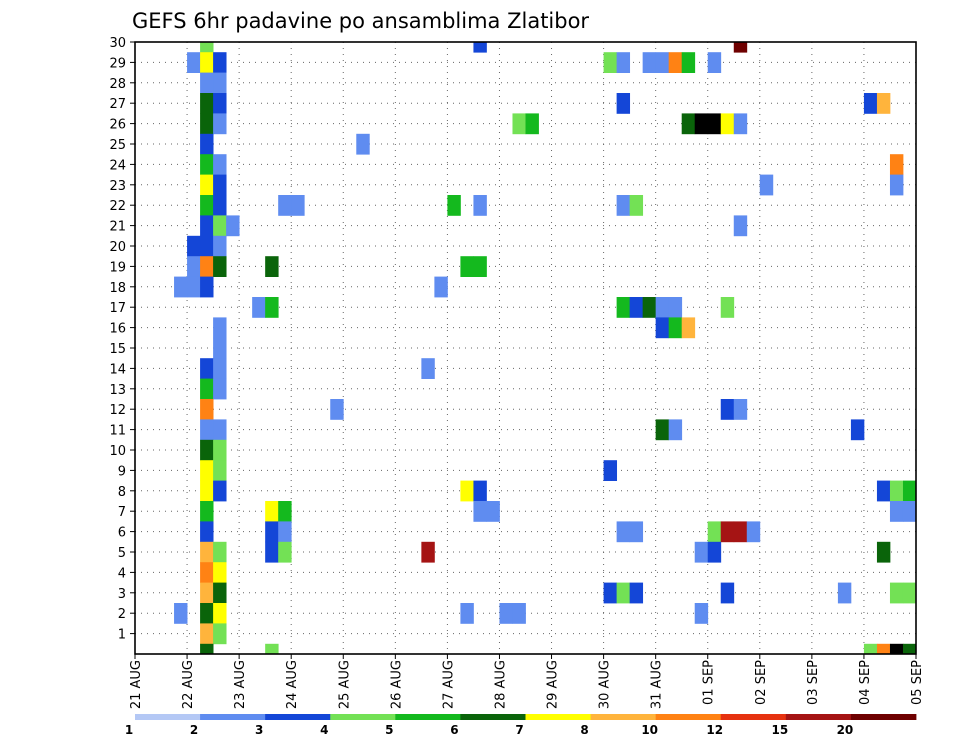 This screenshot has height=742, width=960. Describe the element at coordinates (117, 206) in the screenshot. I see `y-tick-label: 22` at that location.